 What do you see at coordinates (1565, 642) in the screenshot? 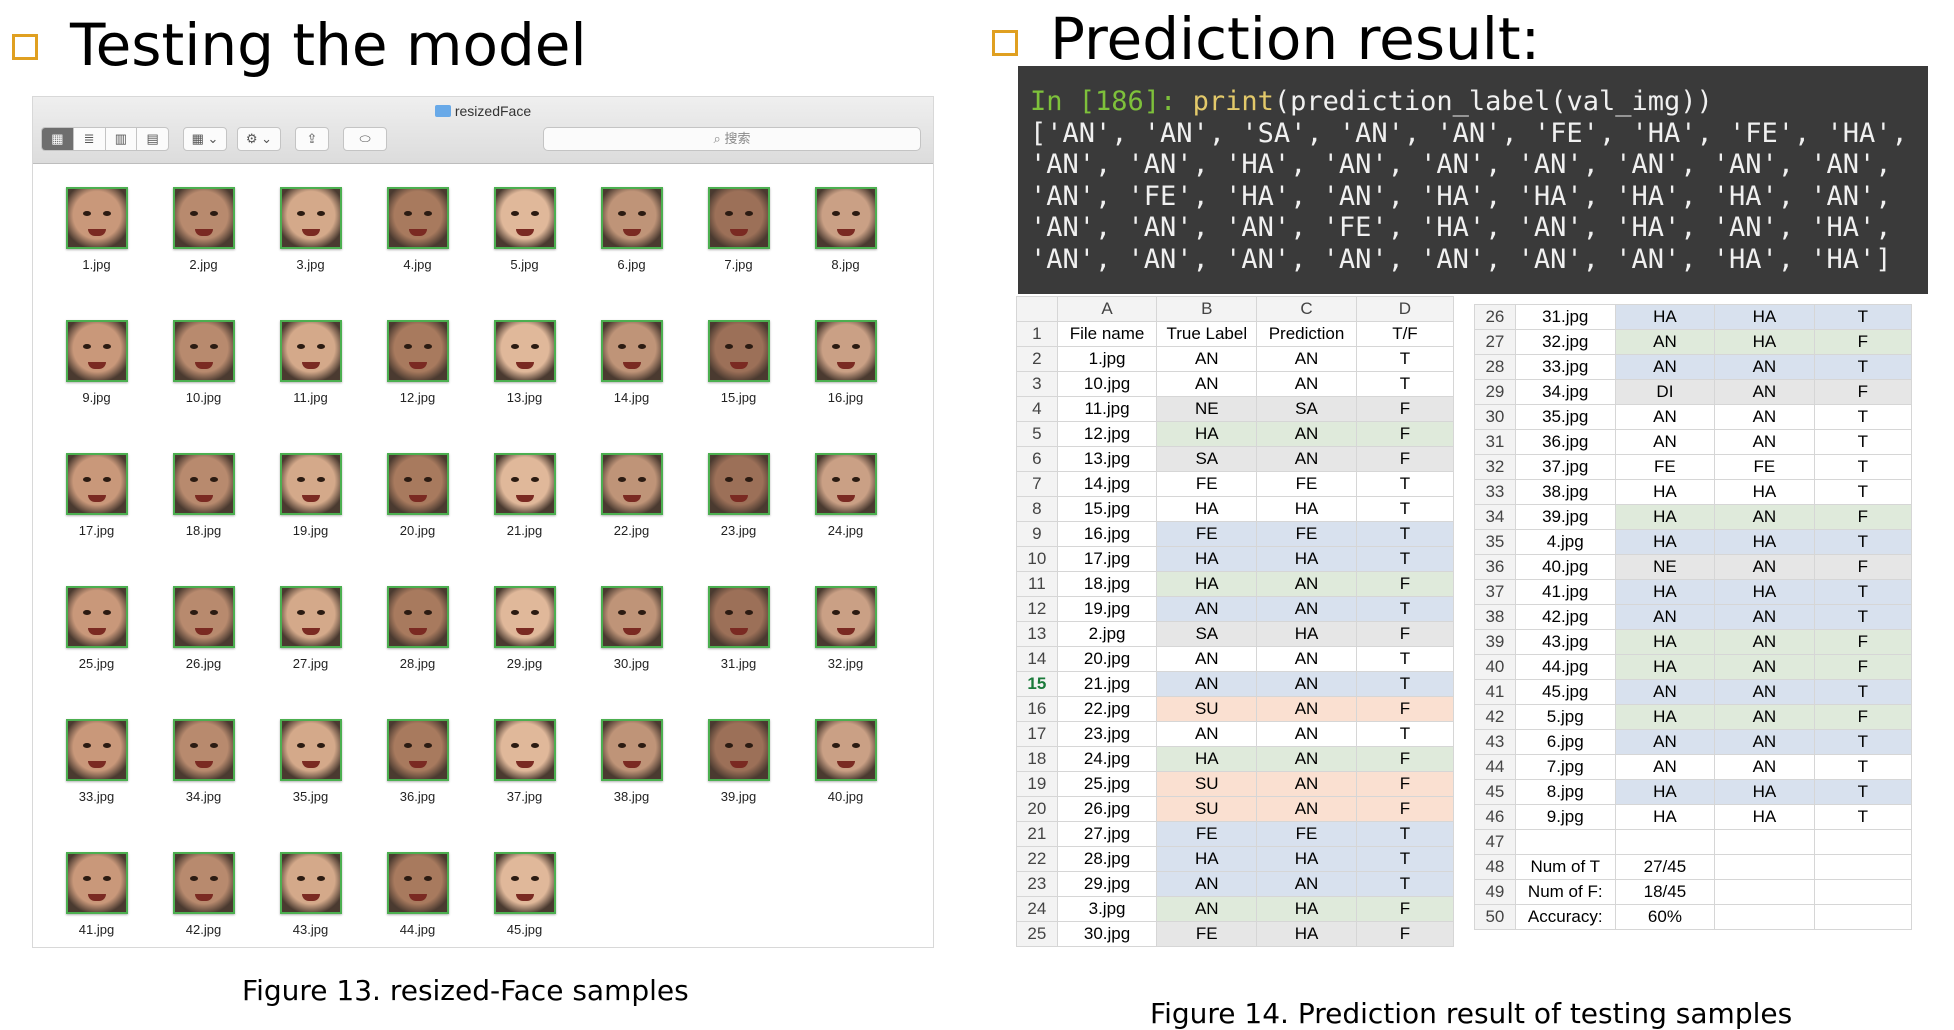
I see `table-cell: 43.jpg` at bounding box center [1565, 642].